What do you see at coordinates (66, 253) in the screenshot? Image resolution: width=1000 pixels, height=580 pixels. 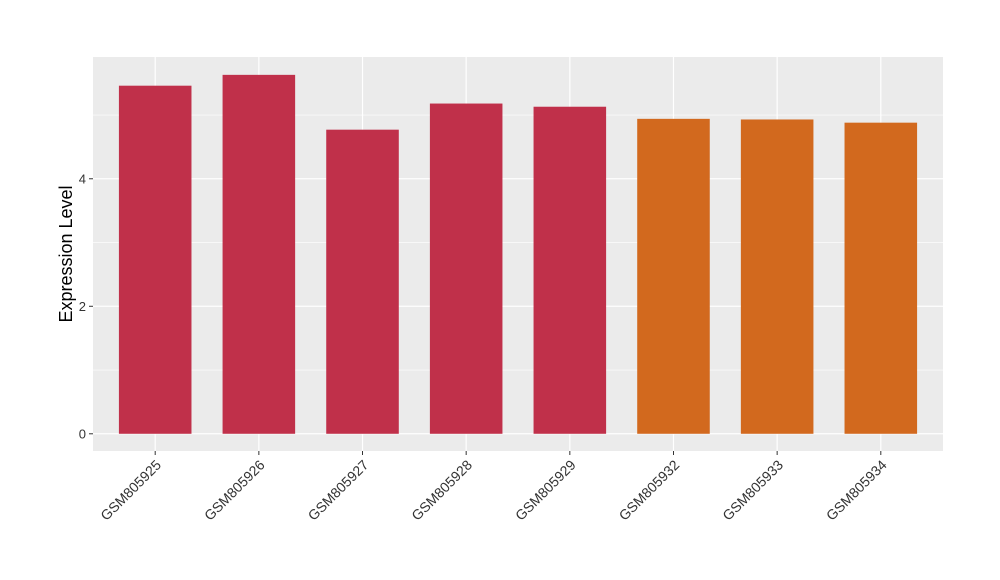 I see `y-axis-label: Expression Level` at bounding box center [66, 253].